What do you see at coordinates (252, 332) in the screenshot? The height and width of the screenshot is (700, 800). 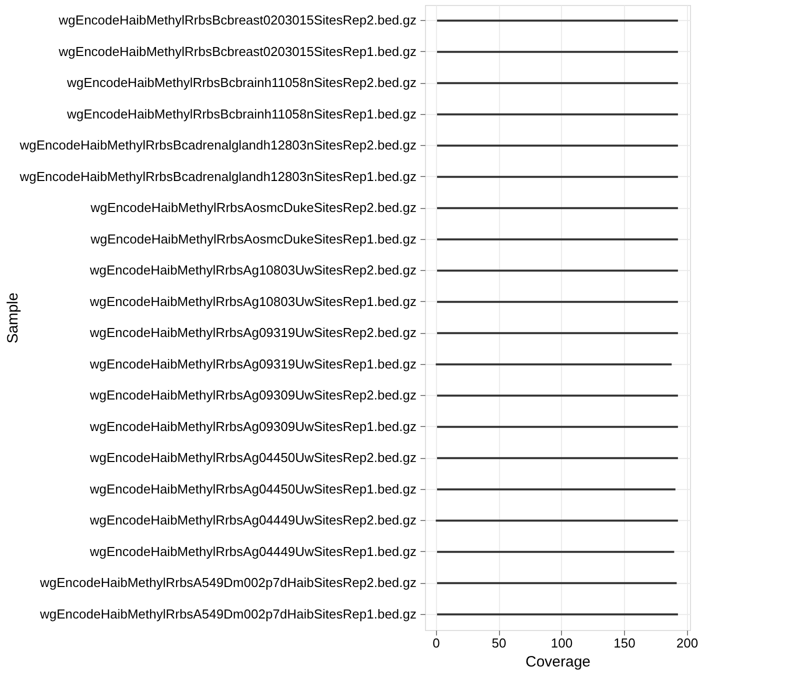 I see `y-tick-label: wgEncodeHaibMethylRrbsAg09319UwSitesRep2.bed.gz` at bounding box center [252, 332].